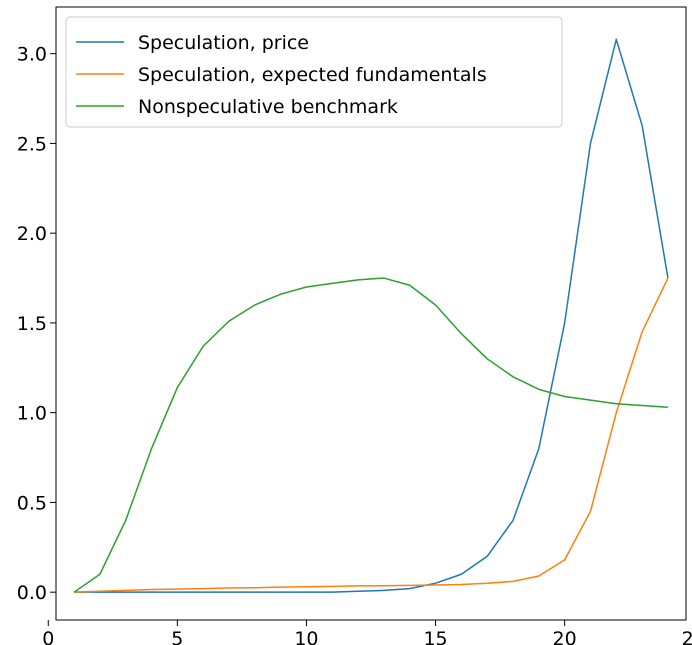  What do you see at coordinates (32, 414) in the screenshot?
I see `y-tick-label: 1.0` at bounding box center [32, 414].